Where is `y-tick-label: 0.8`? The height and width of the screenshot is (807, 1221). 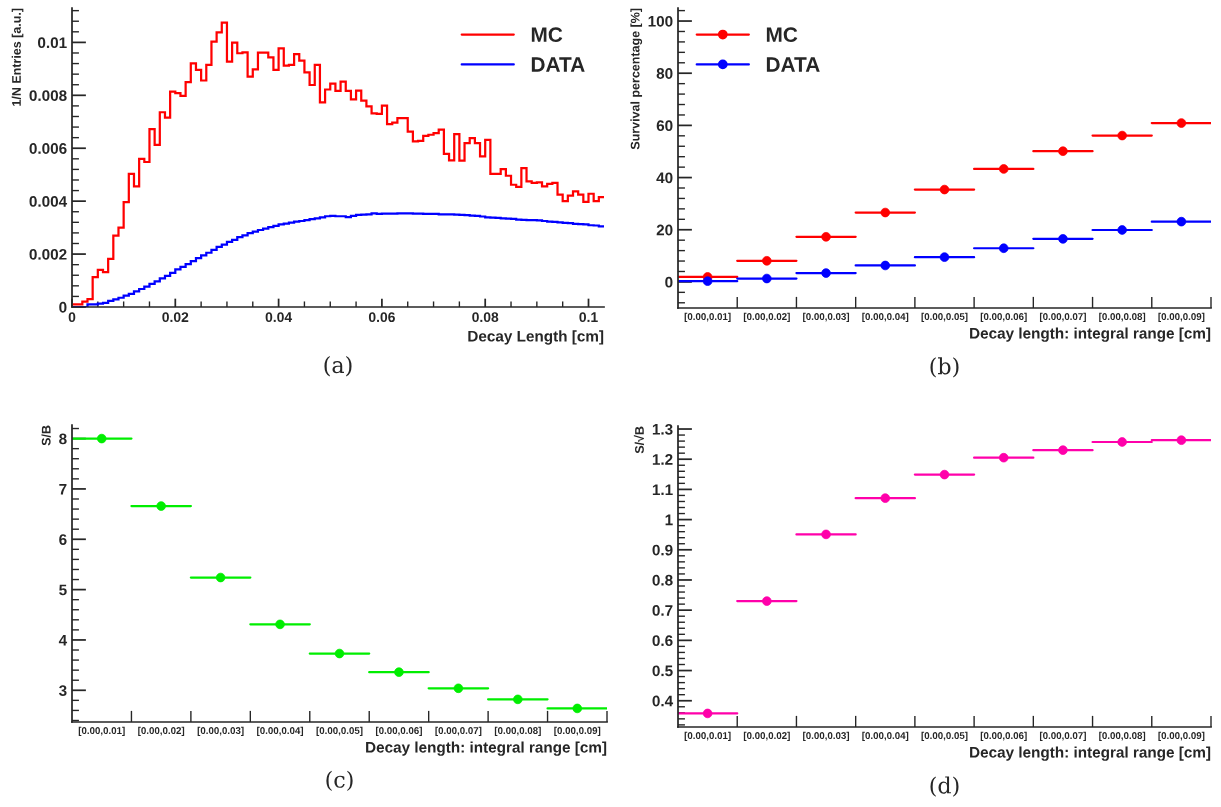
y-tick-label: 0.8 is located at coordinates (662, 580).